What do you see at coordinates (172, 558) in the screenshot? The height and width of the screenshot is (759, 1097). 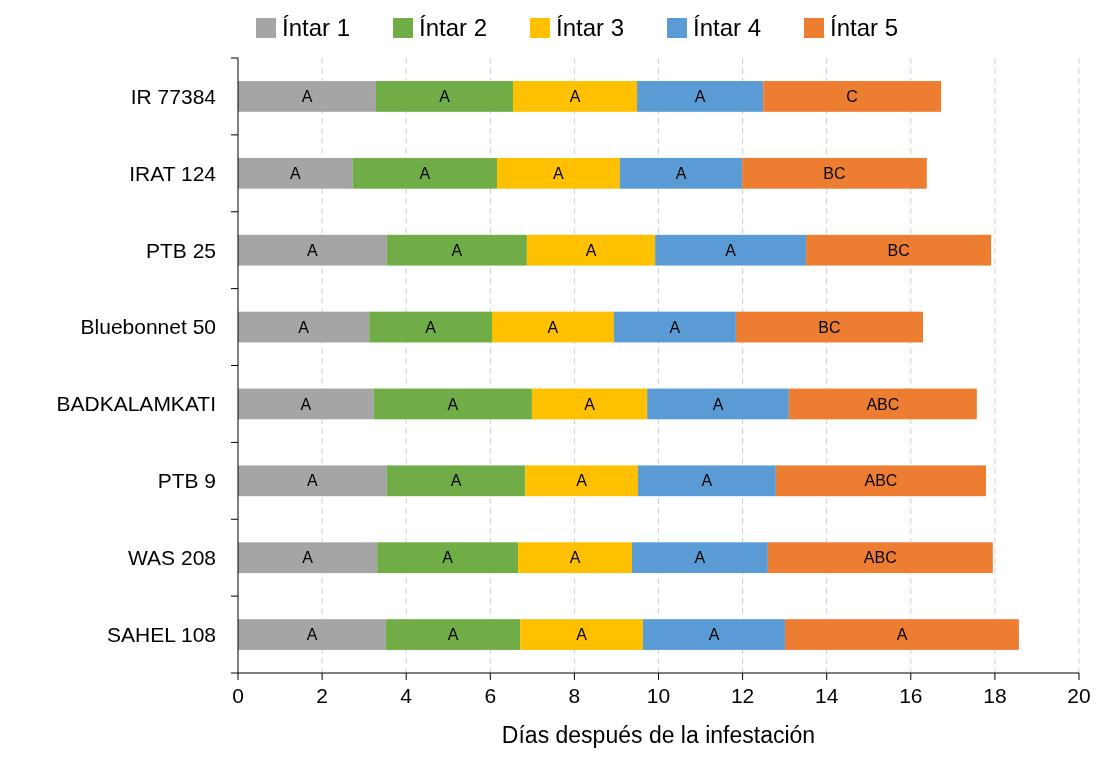 I see `y-tick-label: WAS 208` at bounding box center [172, 558].